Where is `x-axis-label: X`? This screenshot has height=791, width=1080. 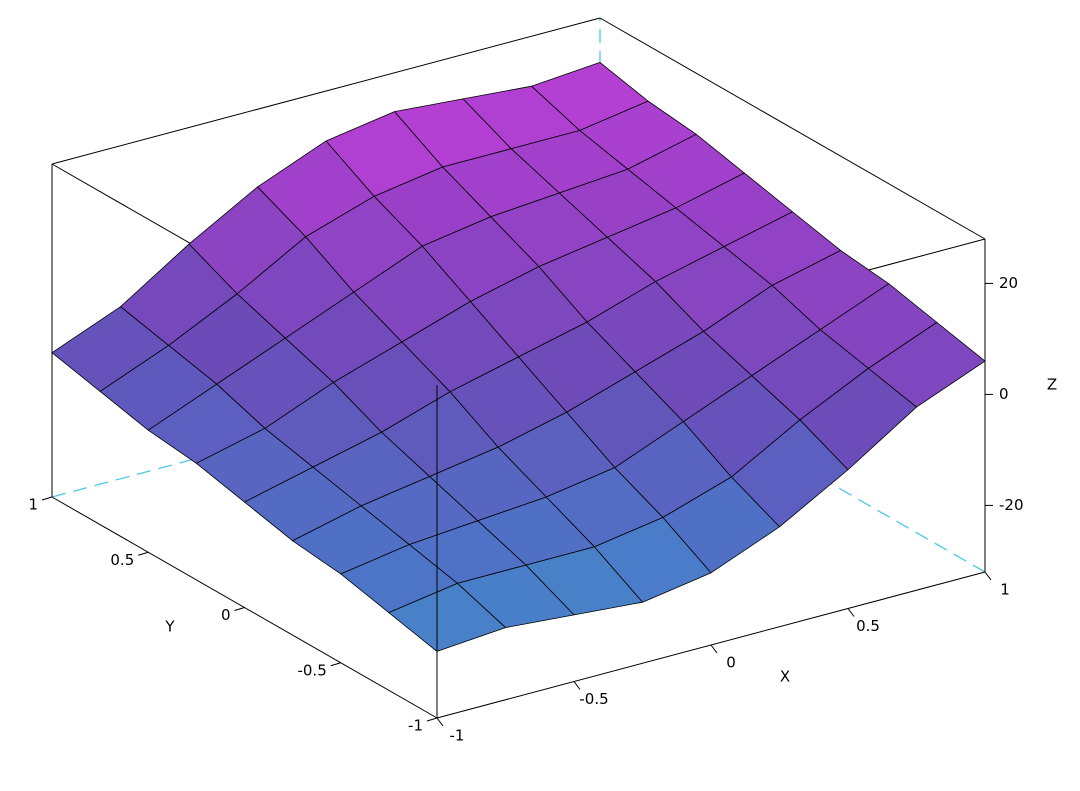
x-axis-label: X is located at coordinates (785, 677).